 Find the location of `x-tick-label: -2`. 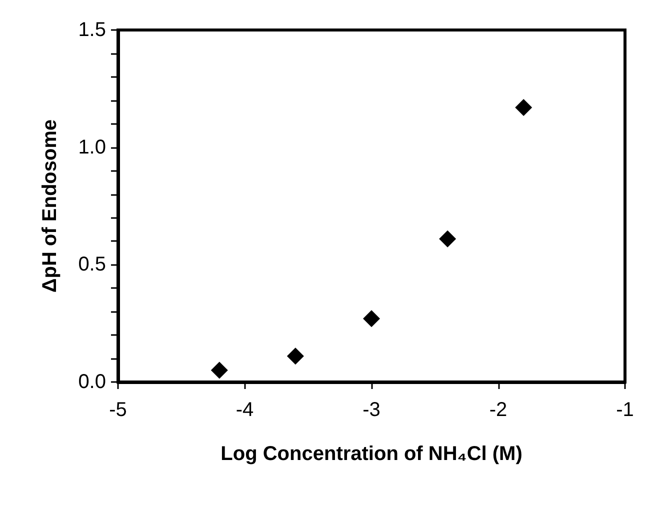

x-tick-label: -2 is located at coordinates (498, 410).